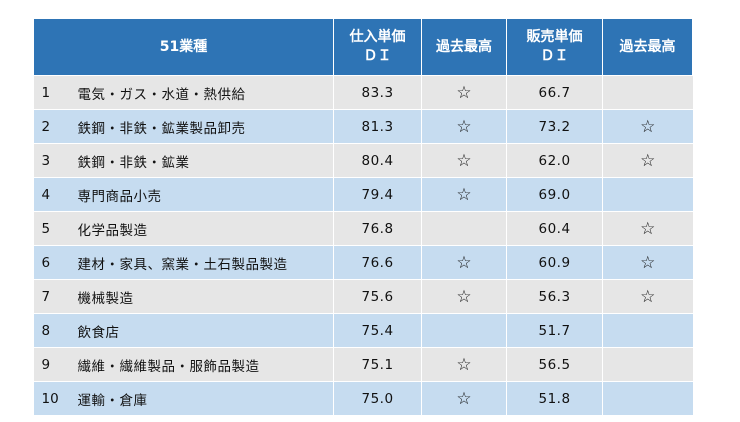 Image resolution: width=740 pixels, height=422 pixels. Describe the element at coordinates (377, 296) in the screenshot. I see `purchase-di-cell: 75.6` at that location.